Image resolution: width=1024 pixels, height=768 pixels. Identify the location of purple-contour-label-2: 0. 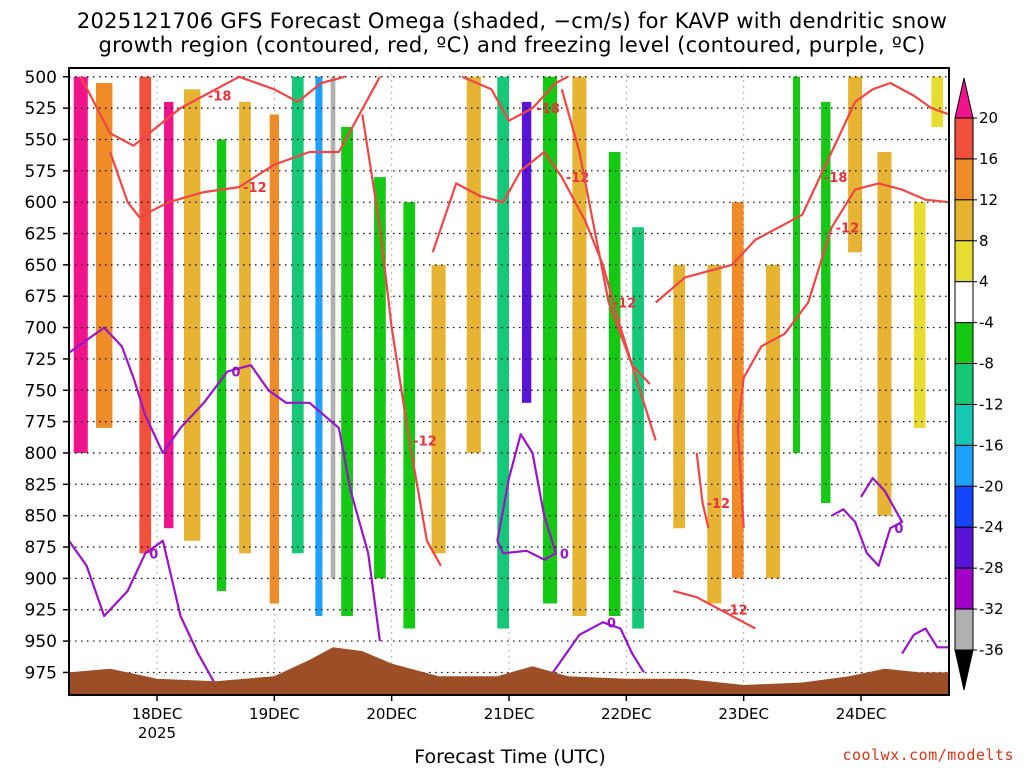
(564, 554).